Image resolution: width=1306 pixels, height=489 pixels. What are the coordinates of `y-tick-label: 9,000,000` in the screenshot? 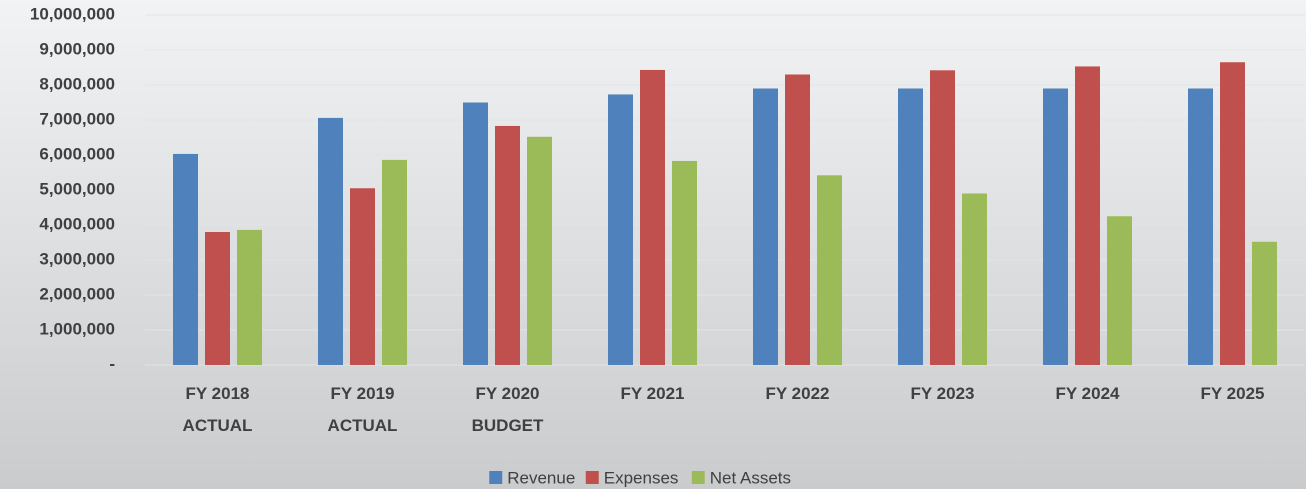 It's located at (77, 48).